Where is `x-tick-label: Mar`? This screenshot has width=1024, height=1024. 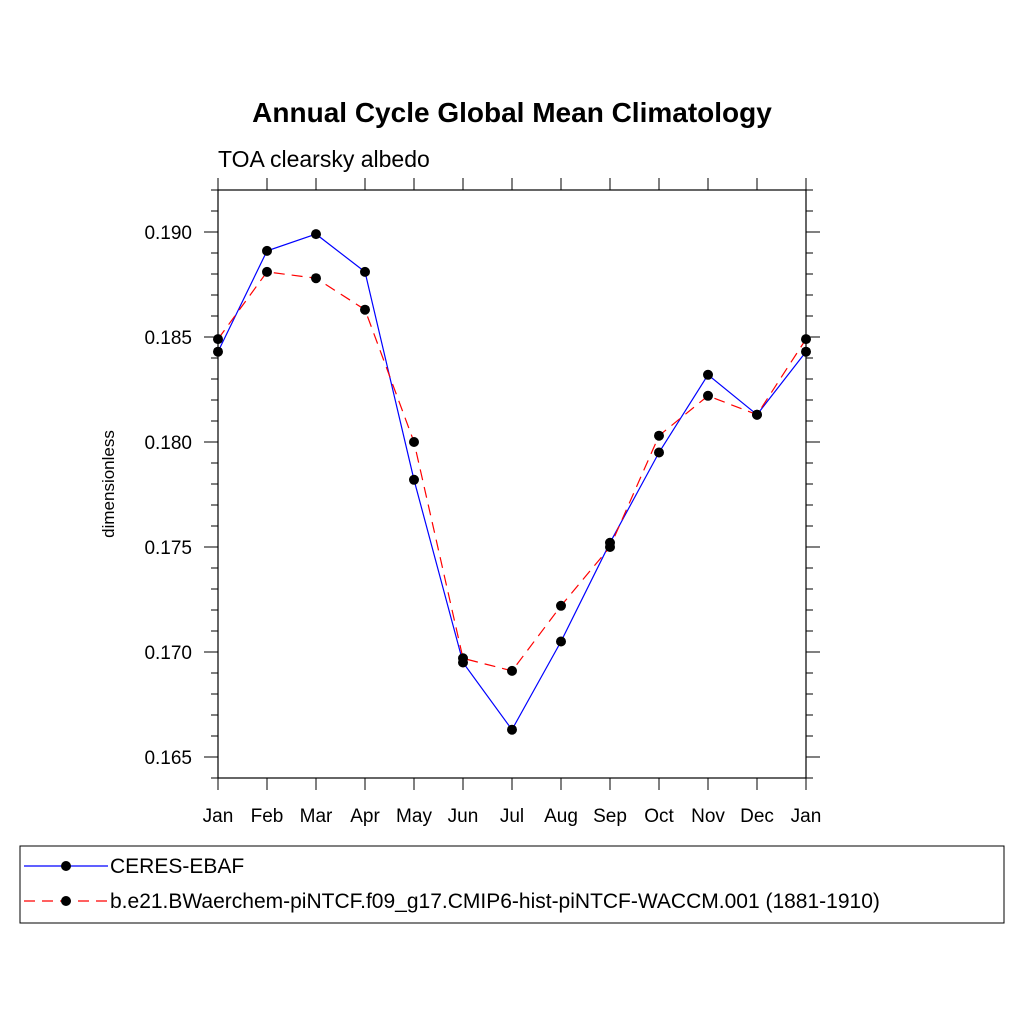
x-tick-label: Mar is located at coordinates (316, 816).